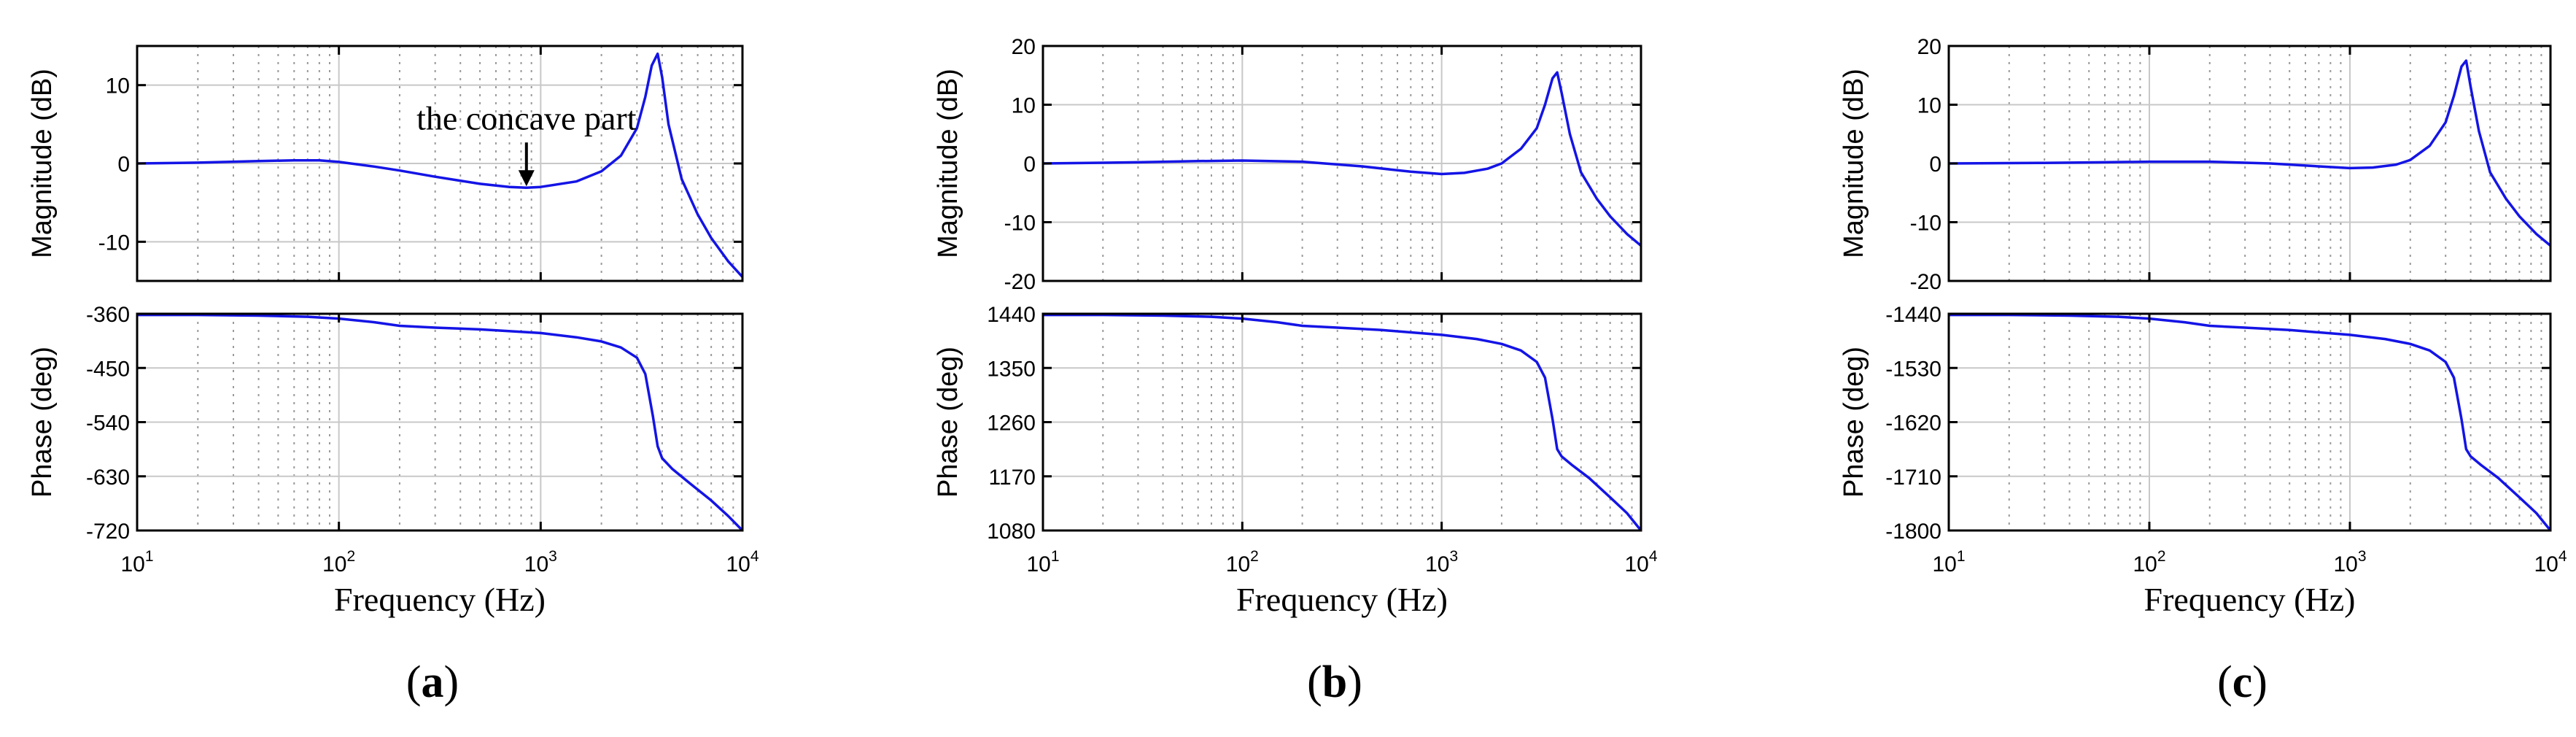 The image size is (2576, 737). I want to click on panel-caption: (c), so click(2242, 682).